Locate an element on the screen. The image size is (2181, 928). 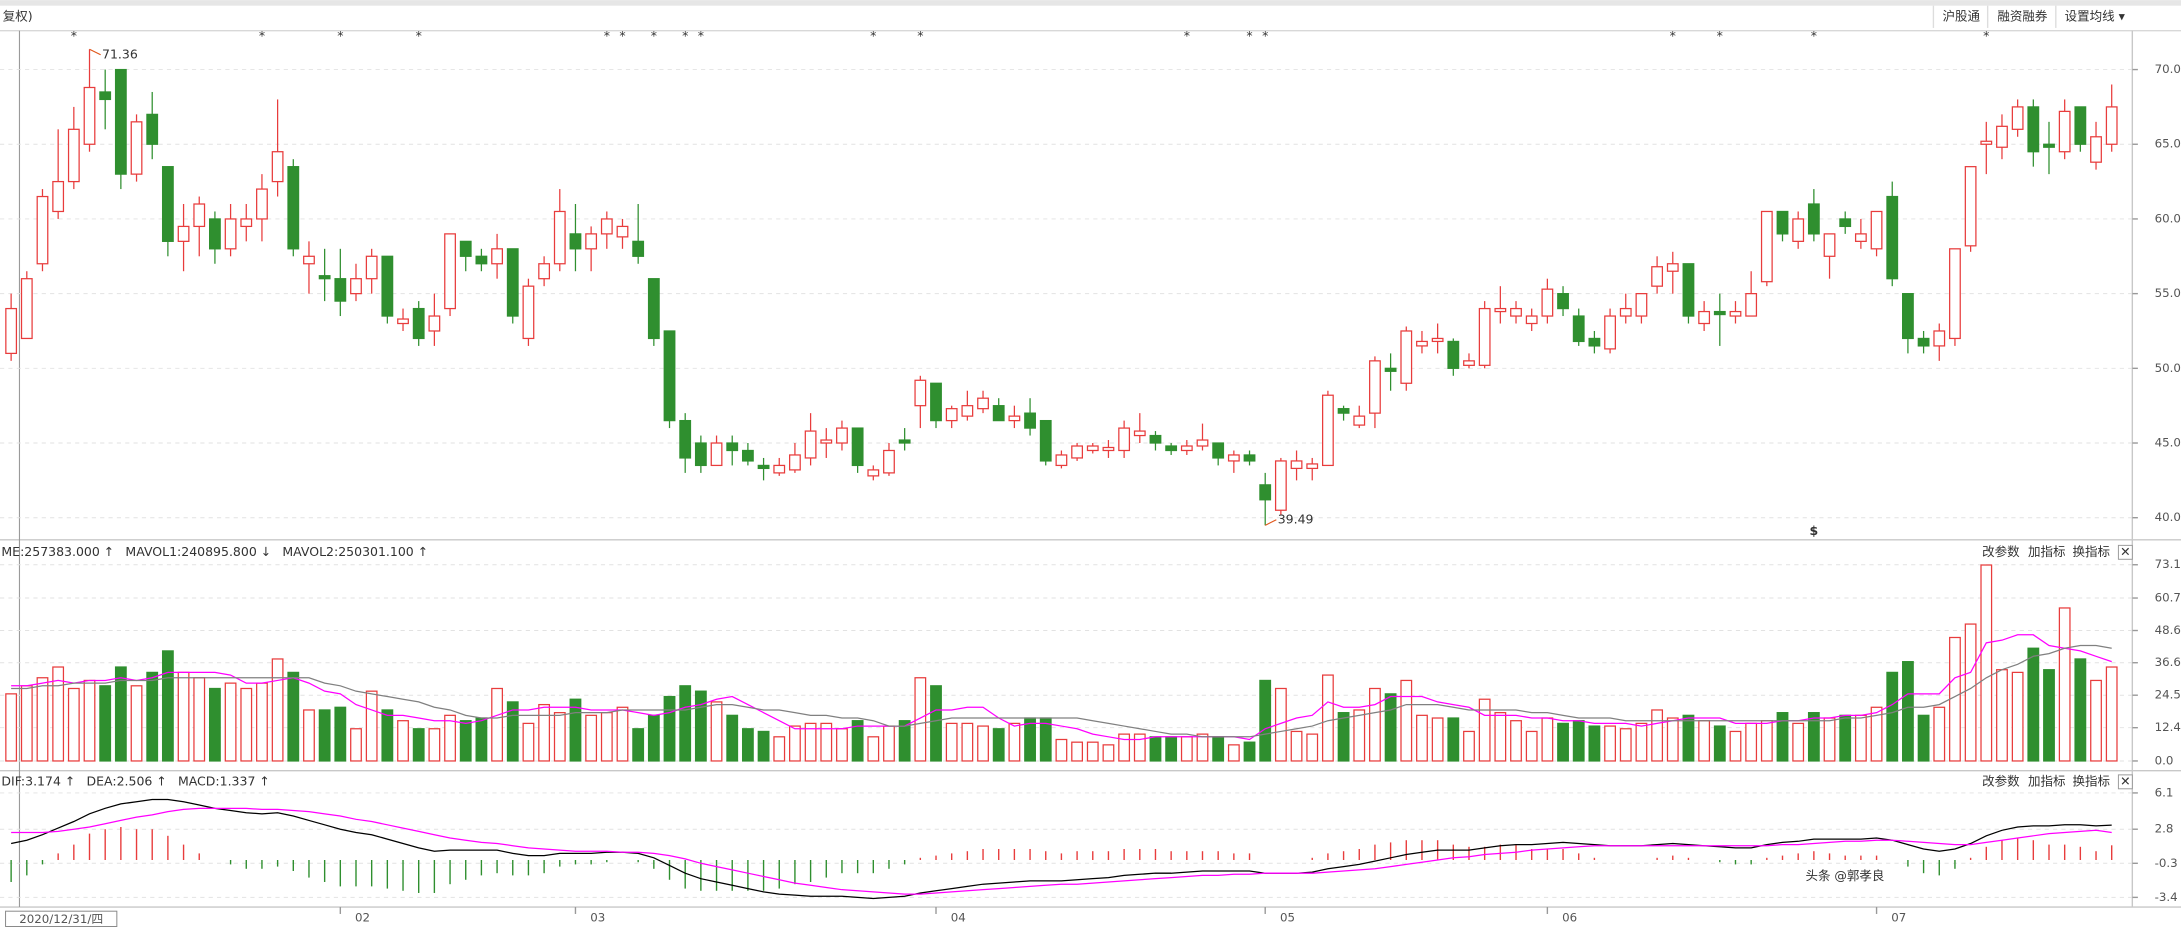
tab: 设置均线 ▾ is located at coordinates (2095, 15).